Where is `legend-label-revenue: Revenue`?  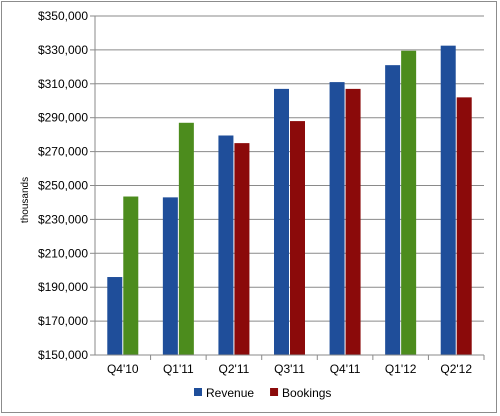
legend-label-revenue: Revenue is located at coordinates (230, 393).